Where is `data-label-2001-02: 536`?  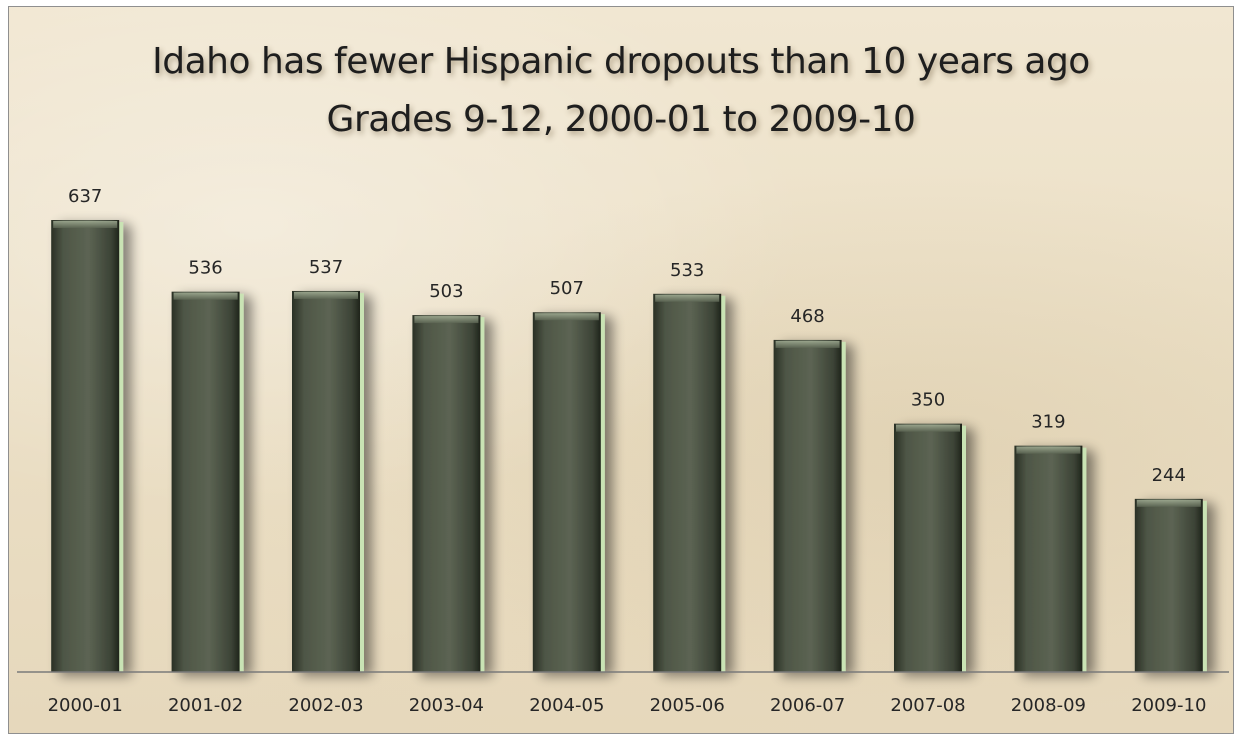 data-label-2001-02: 536 is located at coordinates (205, 268).